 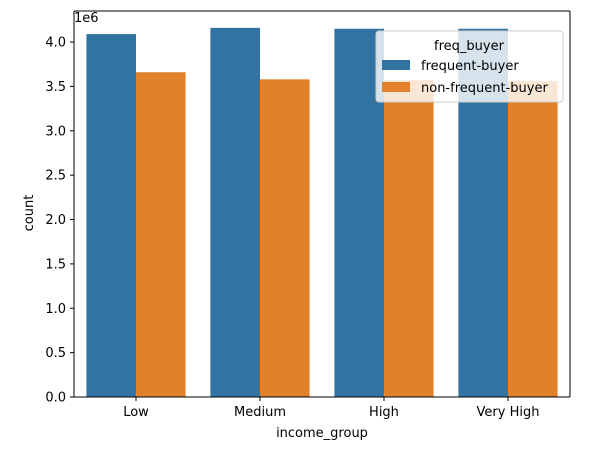 What do you see at coordinates (136, 412) in the screenshot?
I see `x-tick-label: Low` at bounding box center [136, 412].